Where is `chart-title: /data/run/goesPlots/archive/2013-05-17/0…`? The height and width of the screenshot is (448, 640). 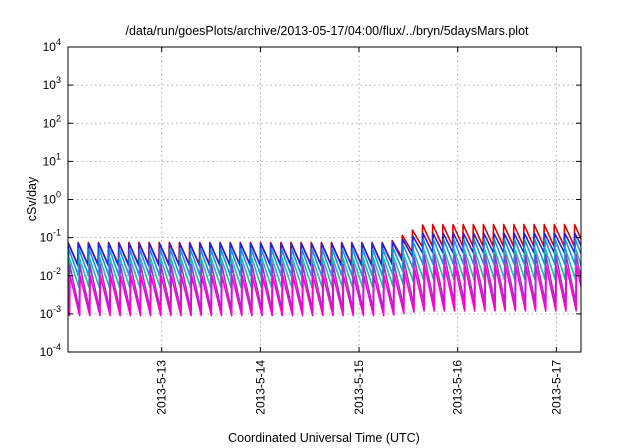 chart-title: /data/run/goesPlots/archive/2013-05-17/0… is located at coordinates (327, 31).